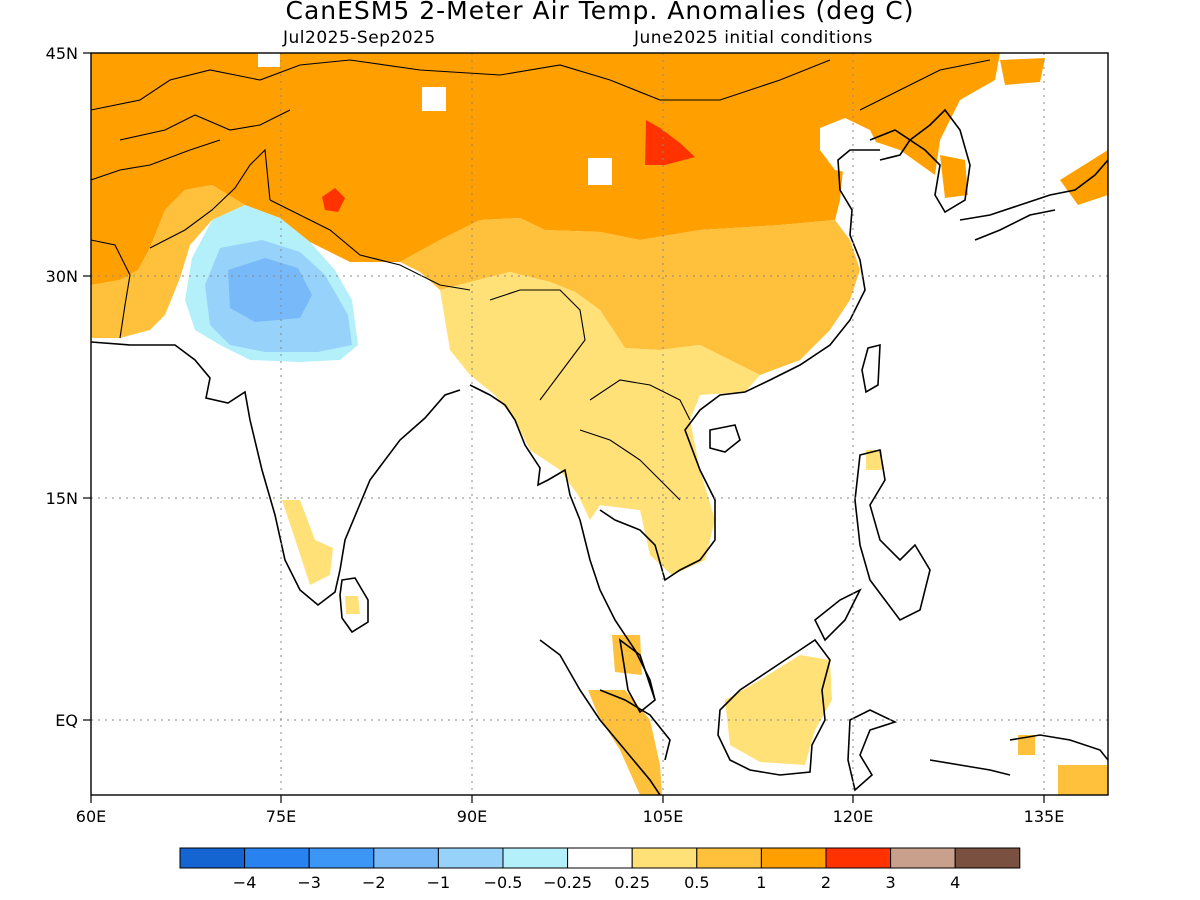 This screenshot has width=1200, height=900. Describe the element at coordinates (630, 296) in the screenshot. I see `anomaly-region-southern-china` at that location.